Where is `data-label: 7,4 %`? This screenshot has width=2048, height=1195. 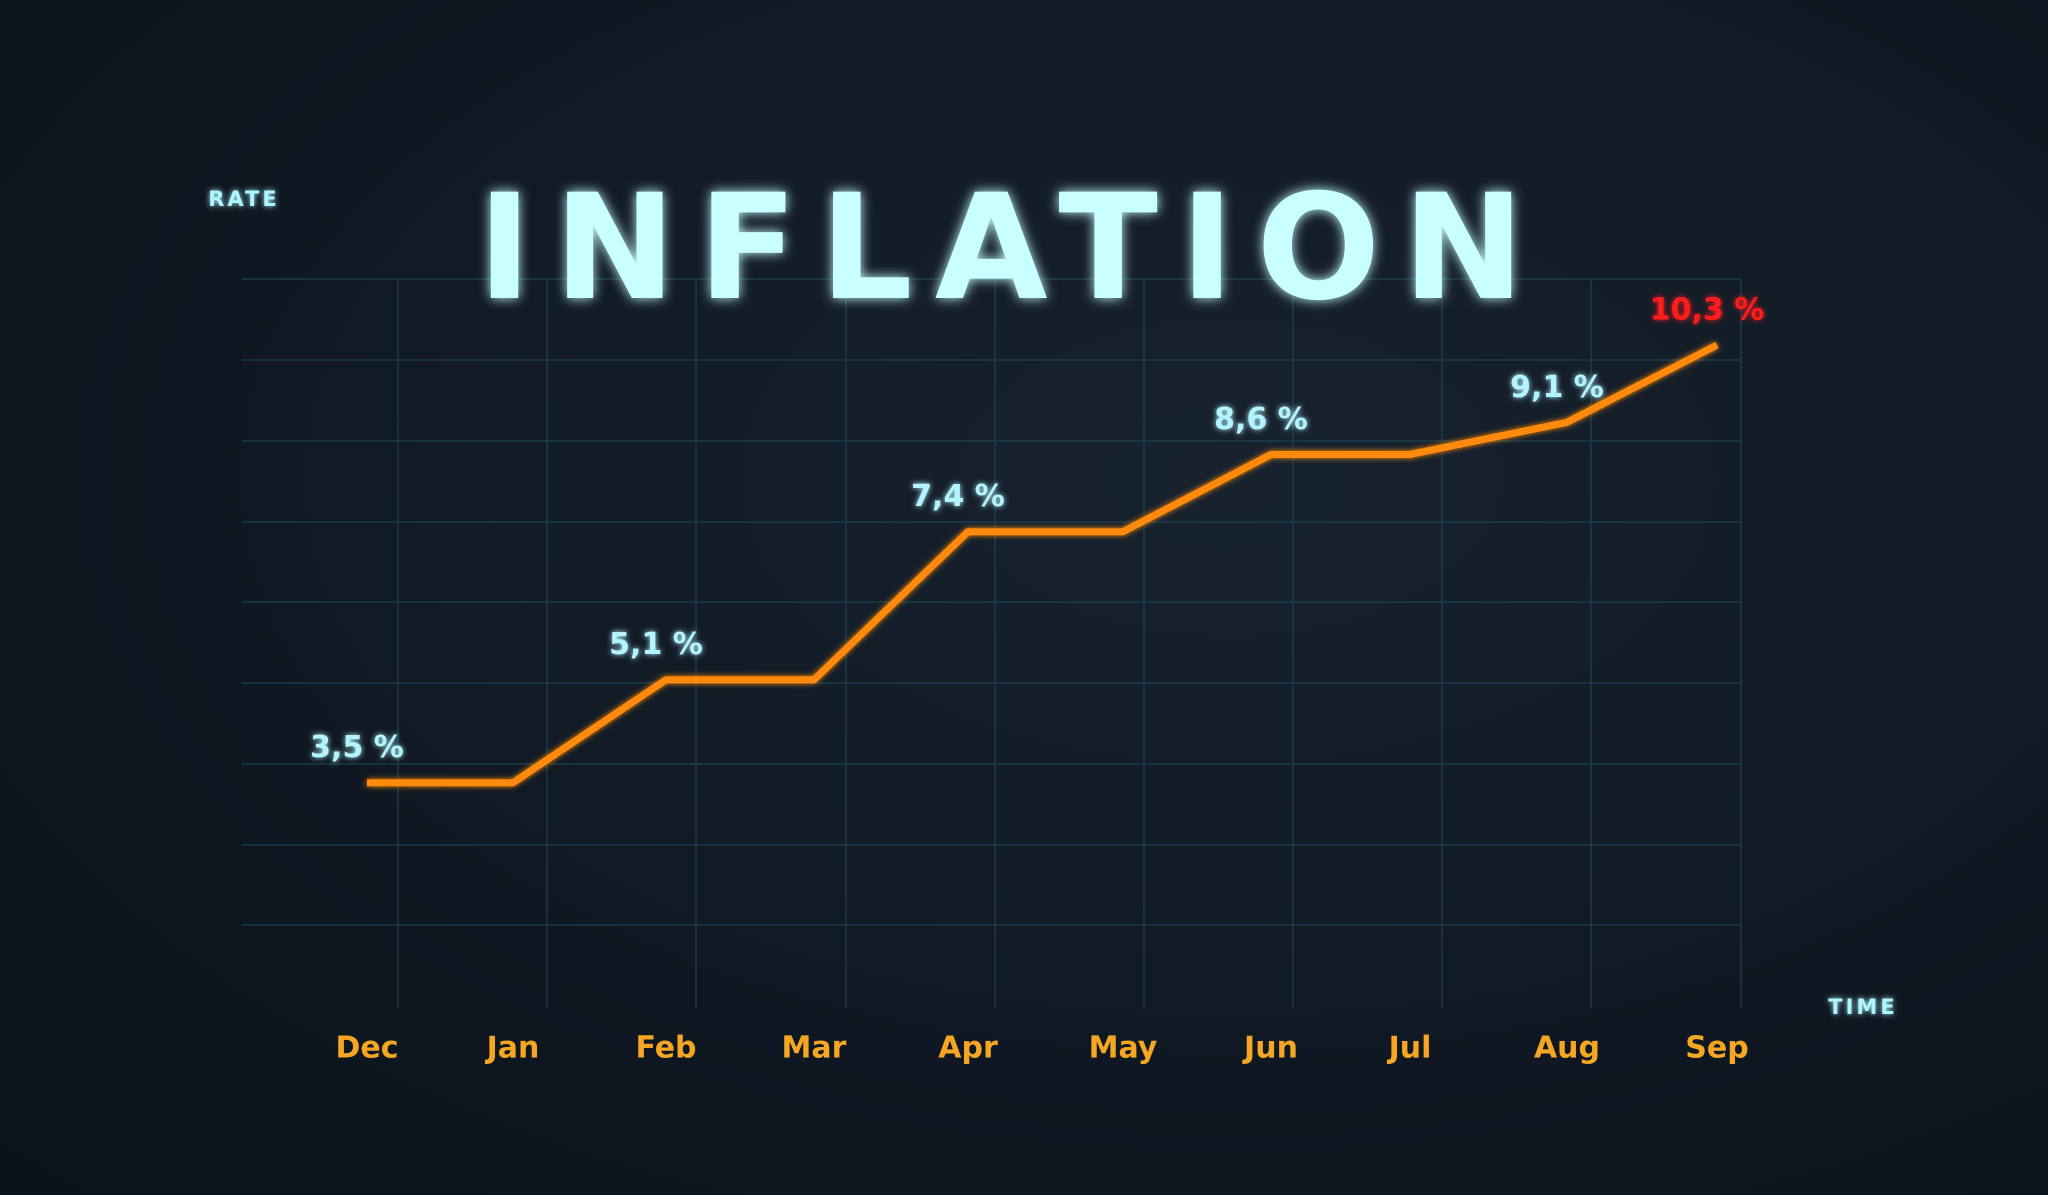 data-label: 7,4 % is located at coordinates (958, 496).